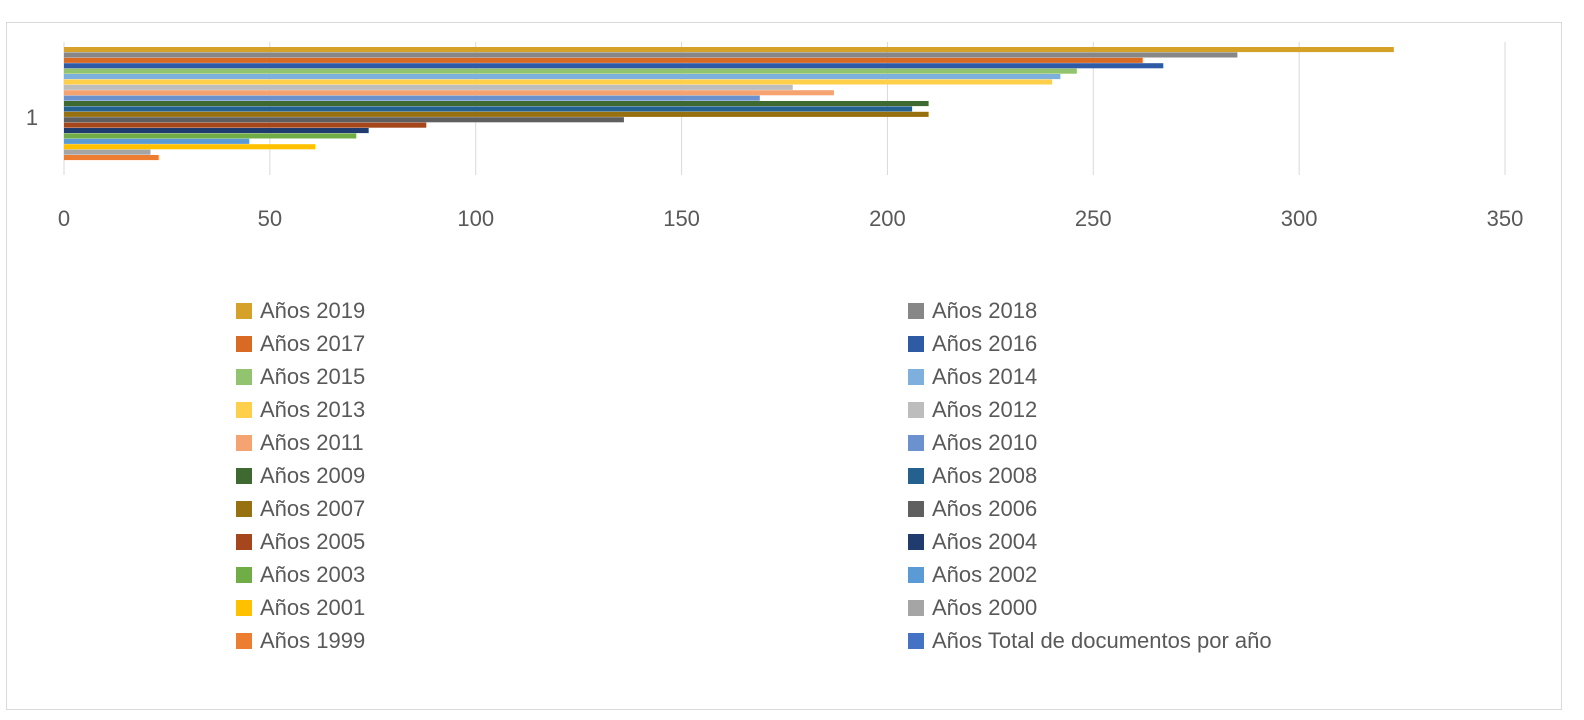 Image resolution: width=1584 pixels, height=720 pixels. I want to click on legend-item: Años 2012, so click(1222, 409).